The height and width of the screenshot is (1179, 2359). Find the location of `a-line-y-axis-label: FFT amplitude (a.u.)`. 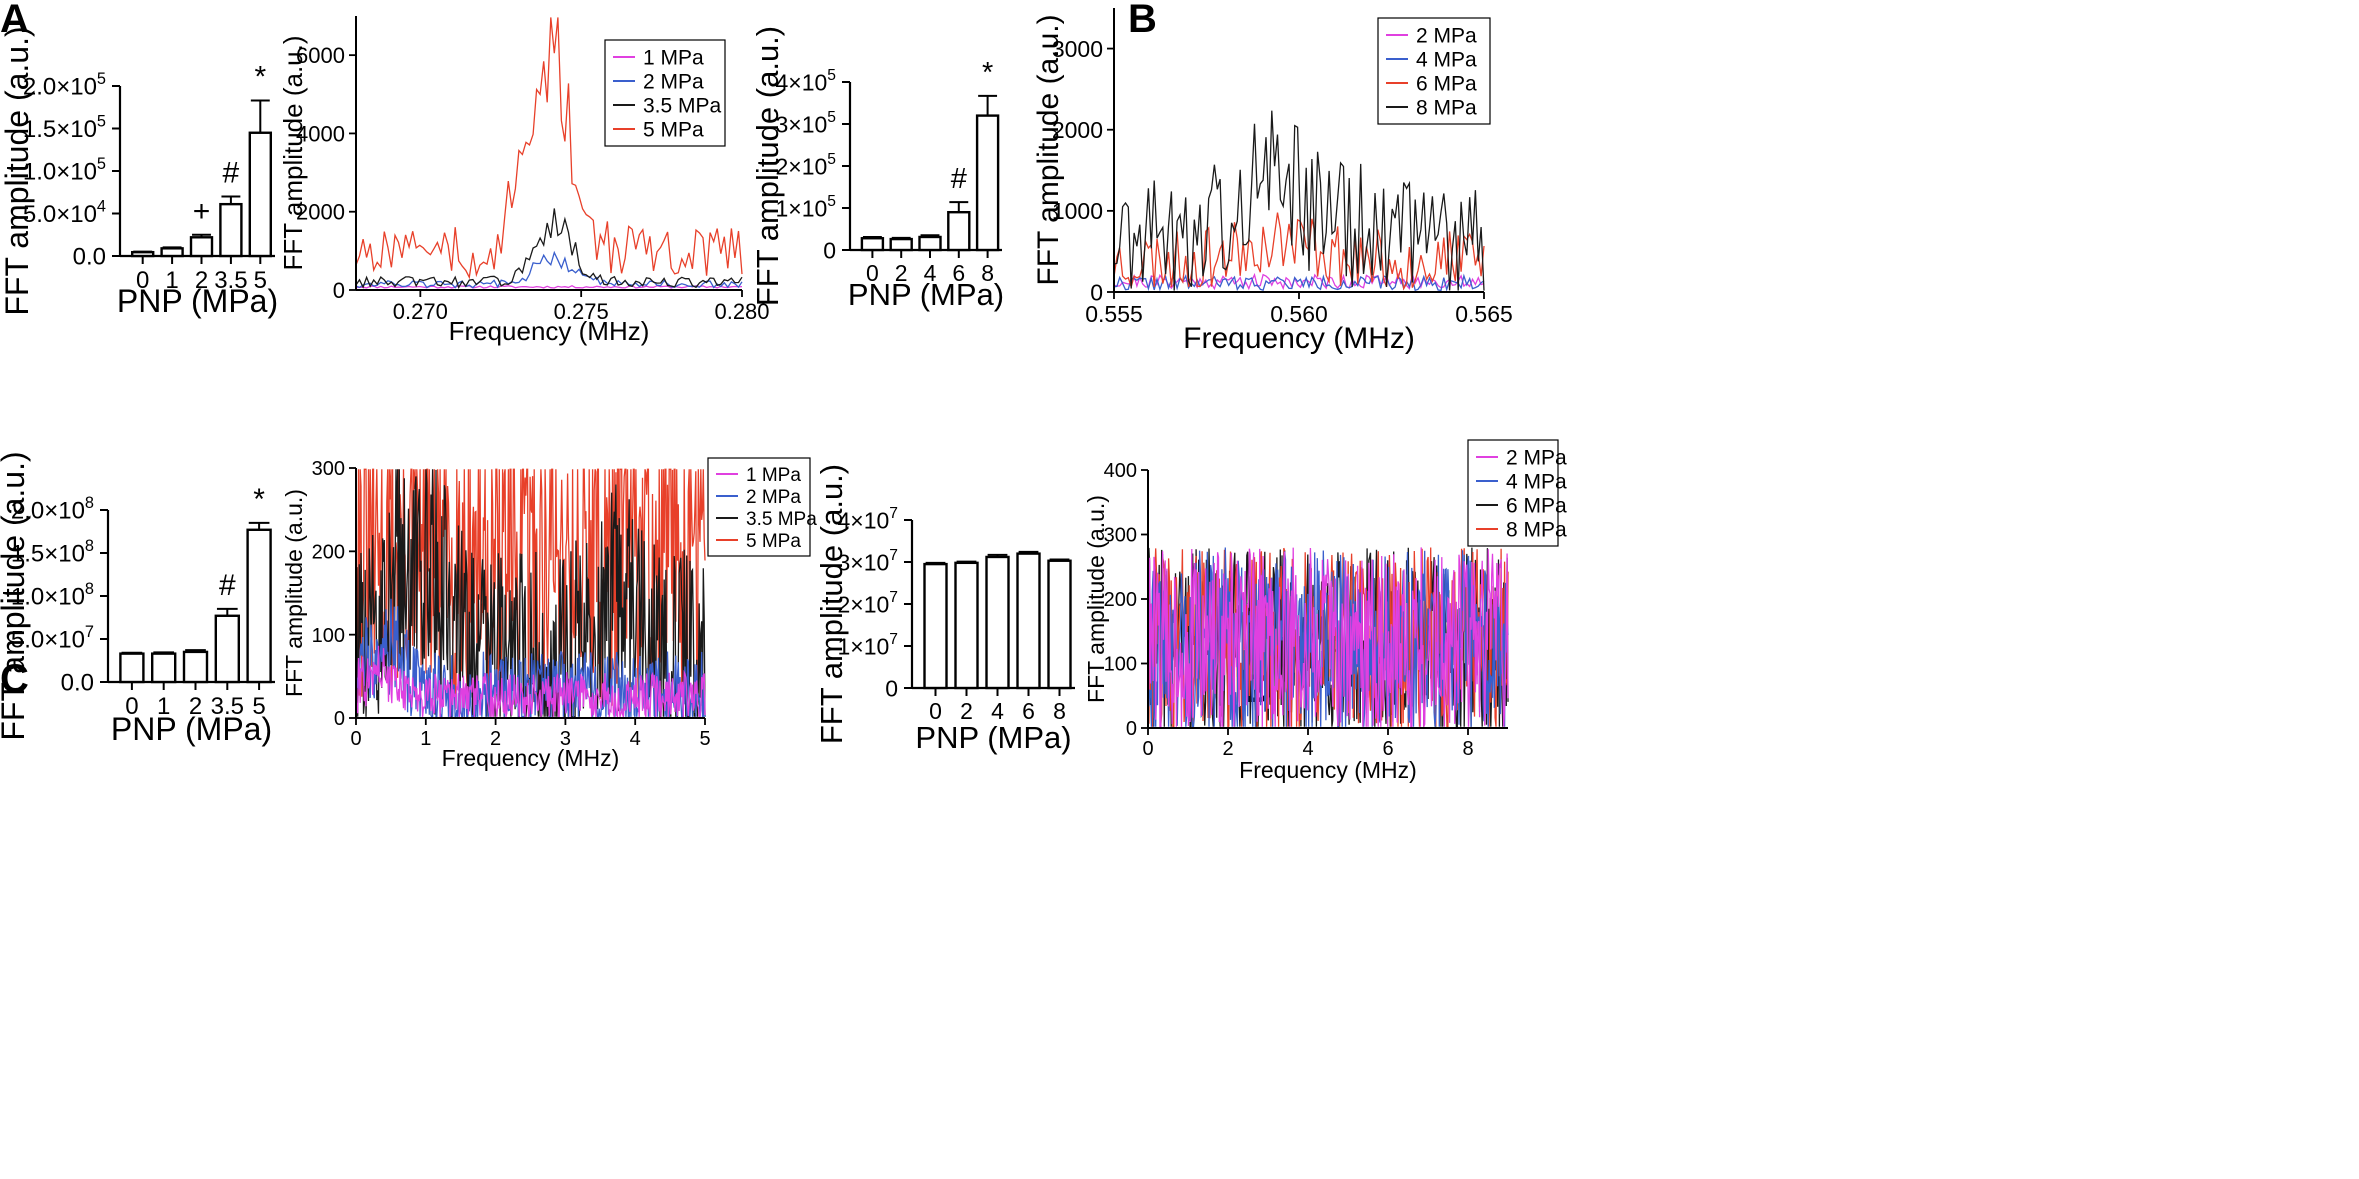

a-line-y-axis-label: FFT amplitude (a.u.) is located at coordinates (293, 152).